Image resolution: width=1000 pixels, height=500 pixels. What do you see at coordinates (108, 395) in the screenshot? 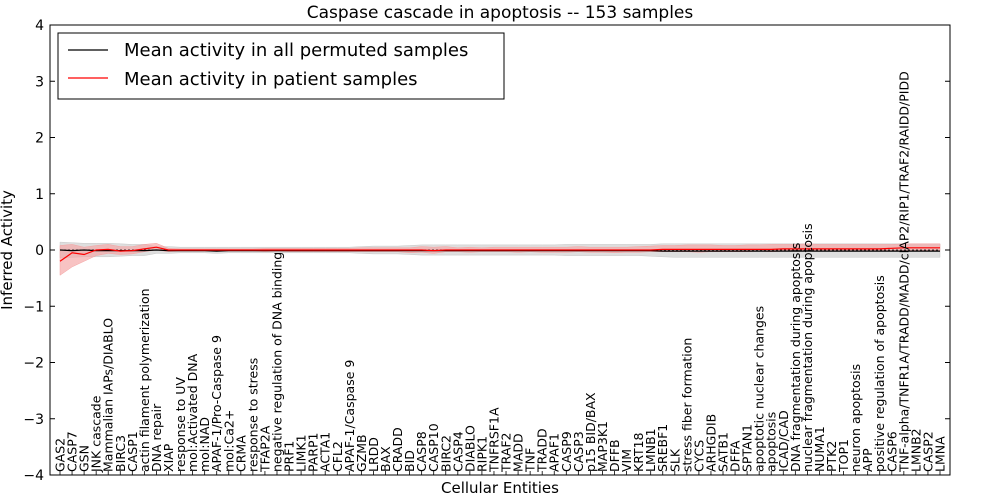
I see `x-tick-label: Mammalian IAPs/DIABLO` at bounding box center [108, 395].